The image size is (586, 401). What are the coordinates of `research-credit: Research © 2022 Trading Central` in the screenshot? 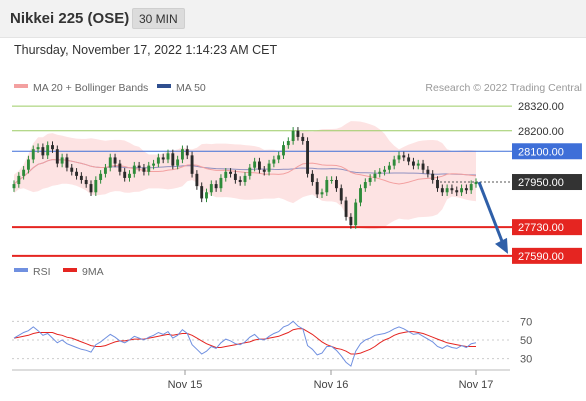 It's located at (503, 88).